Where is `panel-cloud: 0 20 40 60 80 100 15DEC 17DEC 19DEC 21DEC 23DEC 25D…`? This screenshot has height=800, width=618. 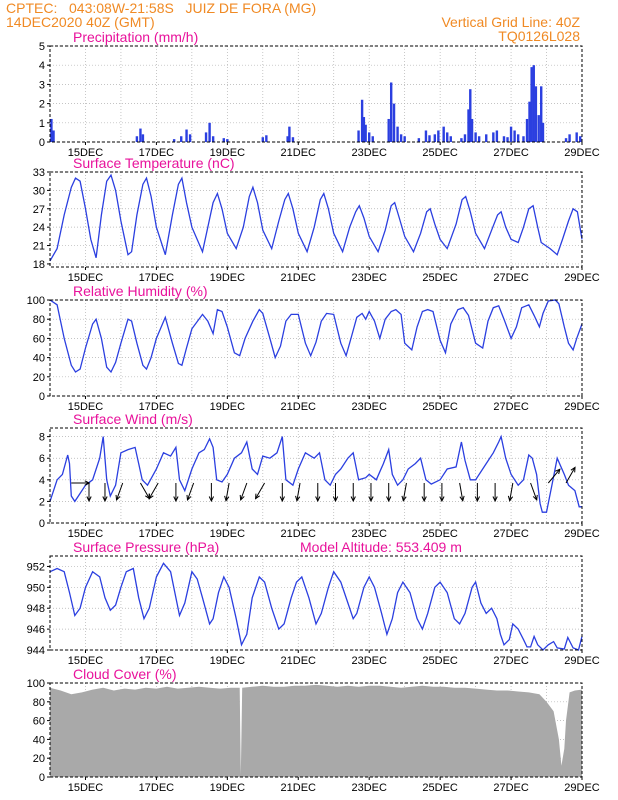
panel-cloud: 0 20 40 60 80 100 15DEC 17DEC 19DEC 21DEC 23DEC 25D… is located at coordinates (313, 730).